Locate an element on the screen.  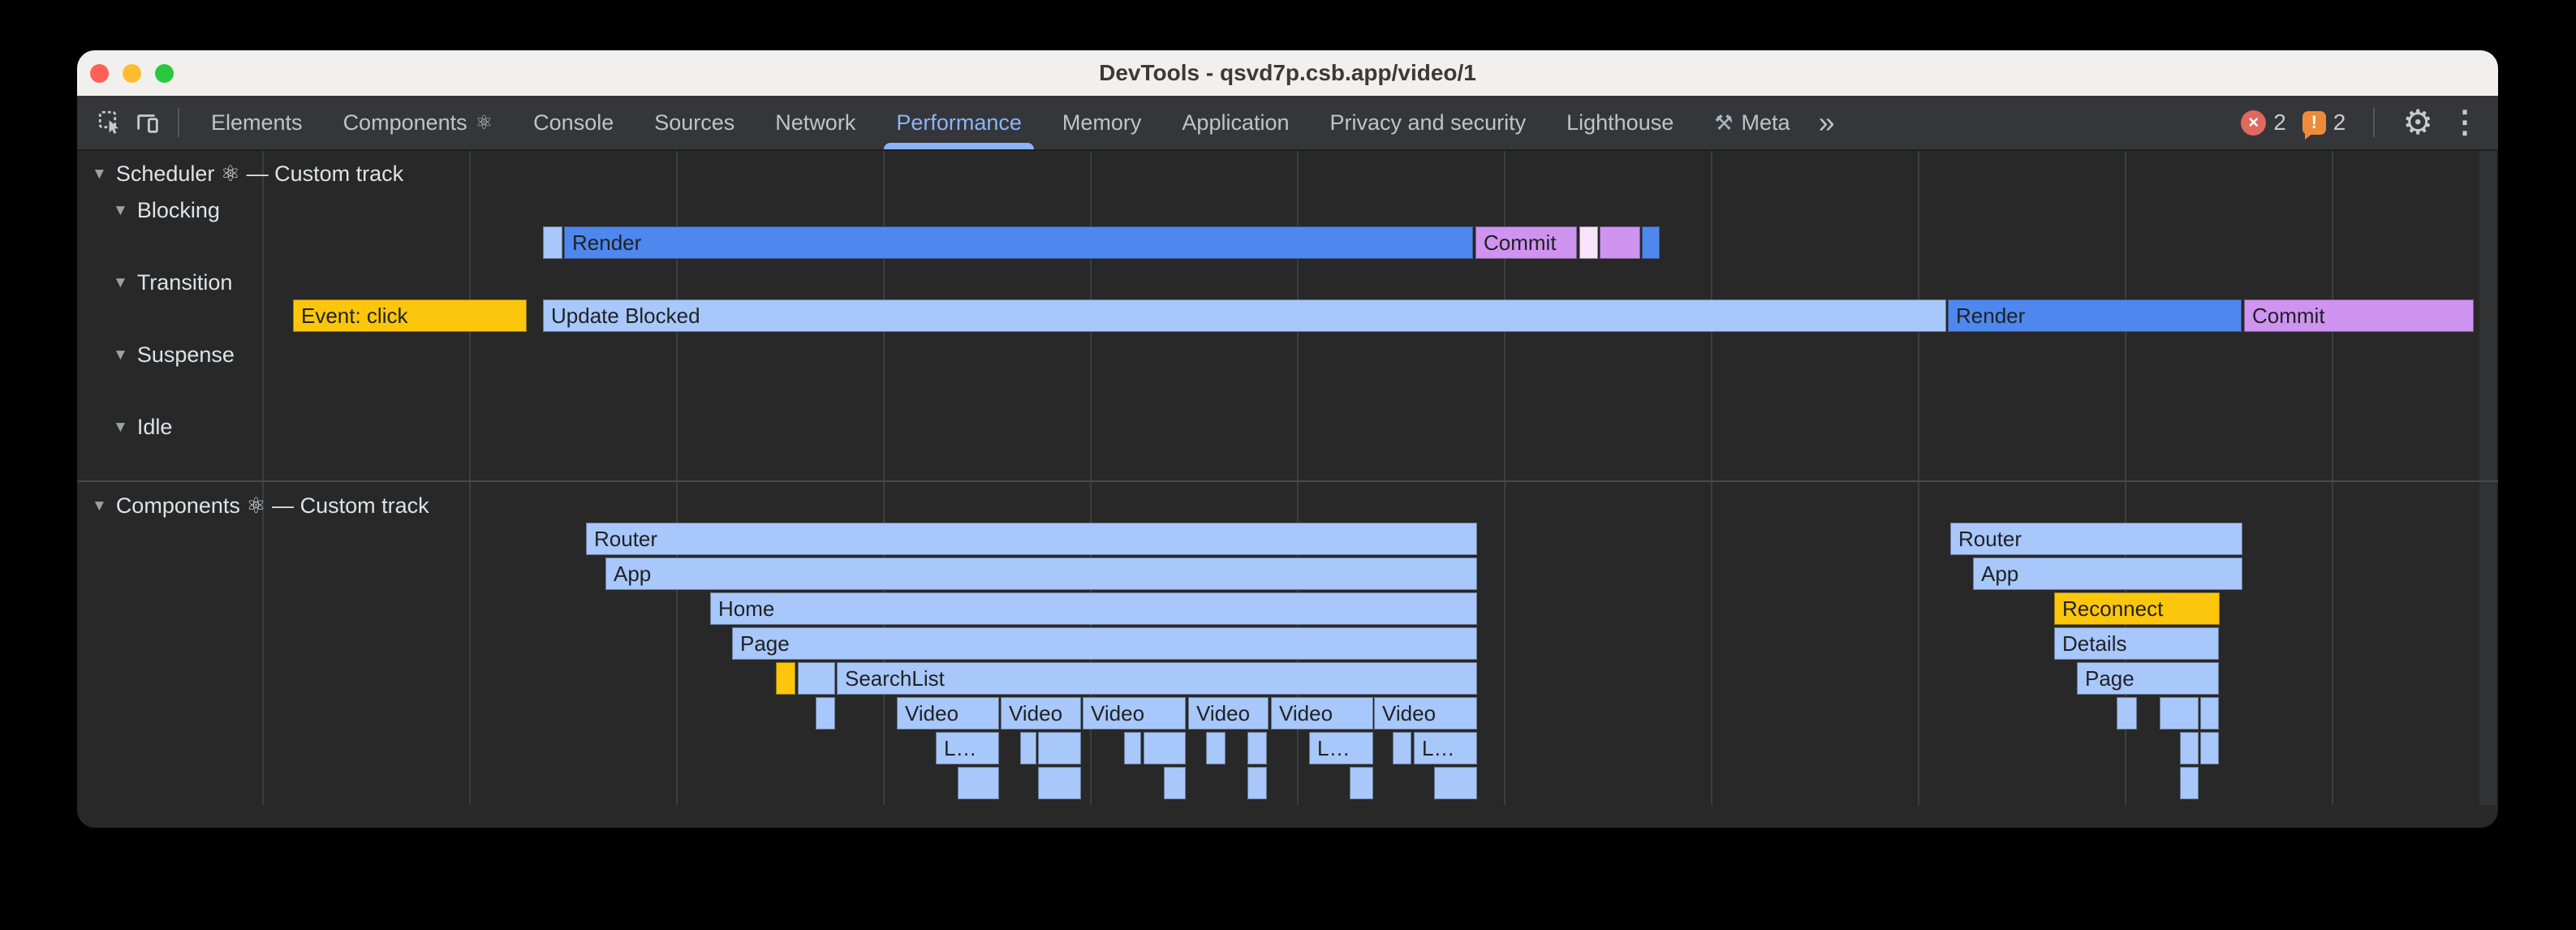
track-label-idle: ▼ Idle is located at coordinates (142, 427).